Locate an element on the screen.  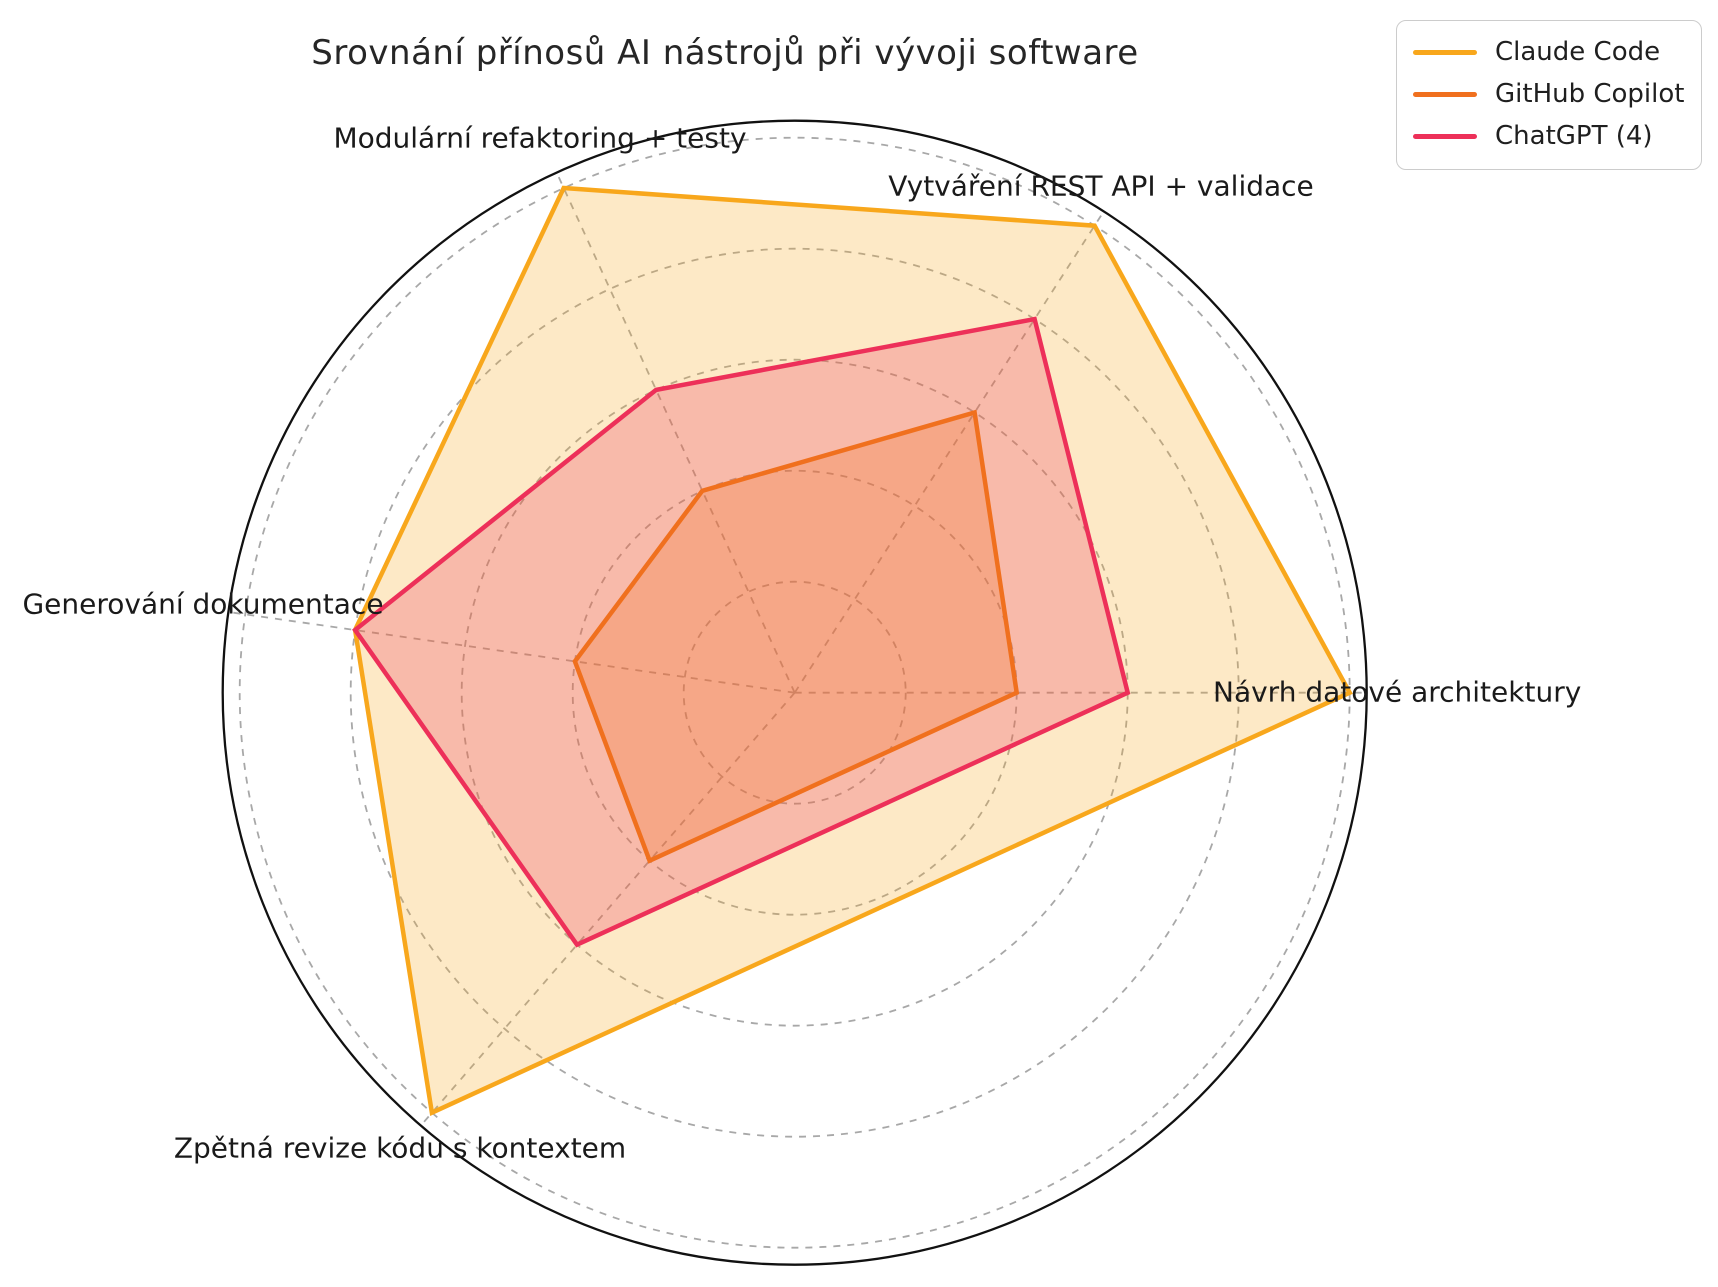
legend-label-chatgpt-4: ChatGPT (4) is located at coordinates (1574, 136).